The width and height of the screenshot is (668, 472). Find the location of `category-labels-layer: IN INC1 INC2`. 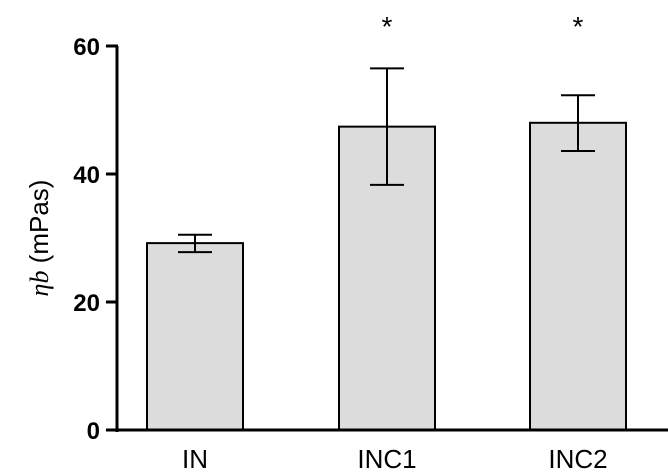

category-labels-layer: IN INC1 INC2 is located at coordinates (395, 458).